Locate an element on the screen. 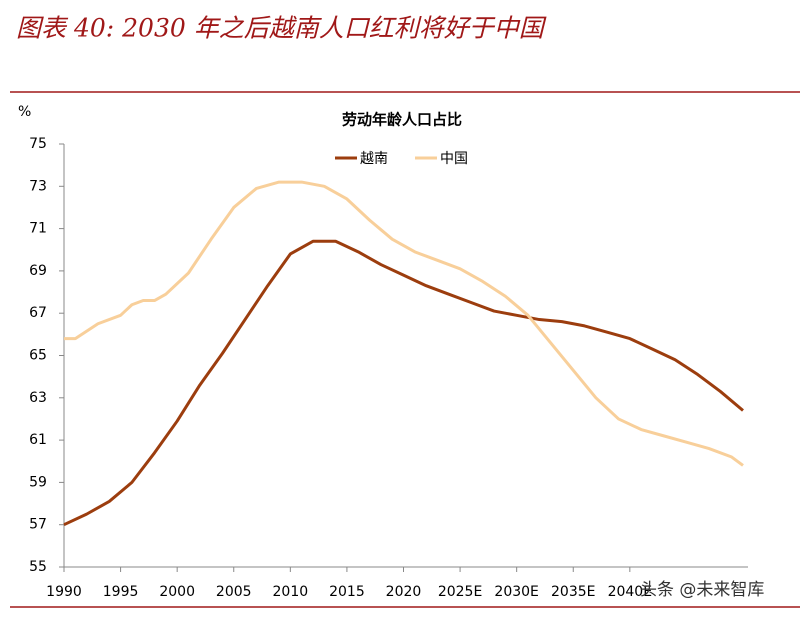 This screenshot has height=618, width=809. x-tick-label: 2015 is located at coordinates (347, 592).